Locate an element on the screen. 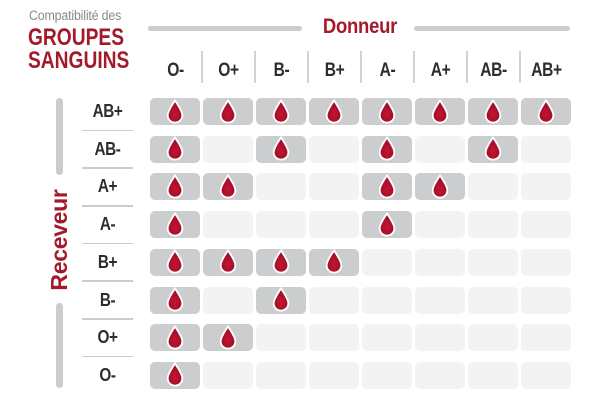  cell-O+-from-O+ is located at coordinates (228, 338).